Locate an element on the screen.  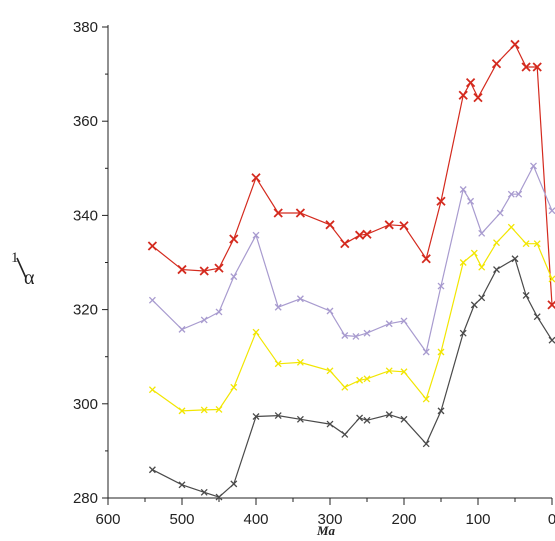
x-axis-title: Ma is located at coordinates (326, 530).